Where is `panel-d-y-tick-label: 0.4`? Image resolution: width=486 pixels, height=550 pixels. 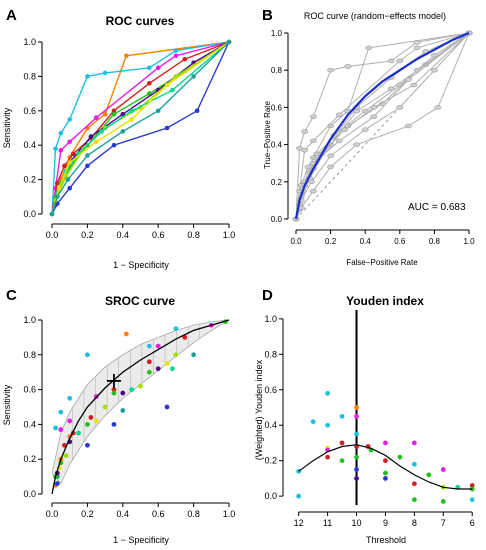 panel-d-y-tick-label: 0.4 is located at coordinates (270, 425).